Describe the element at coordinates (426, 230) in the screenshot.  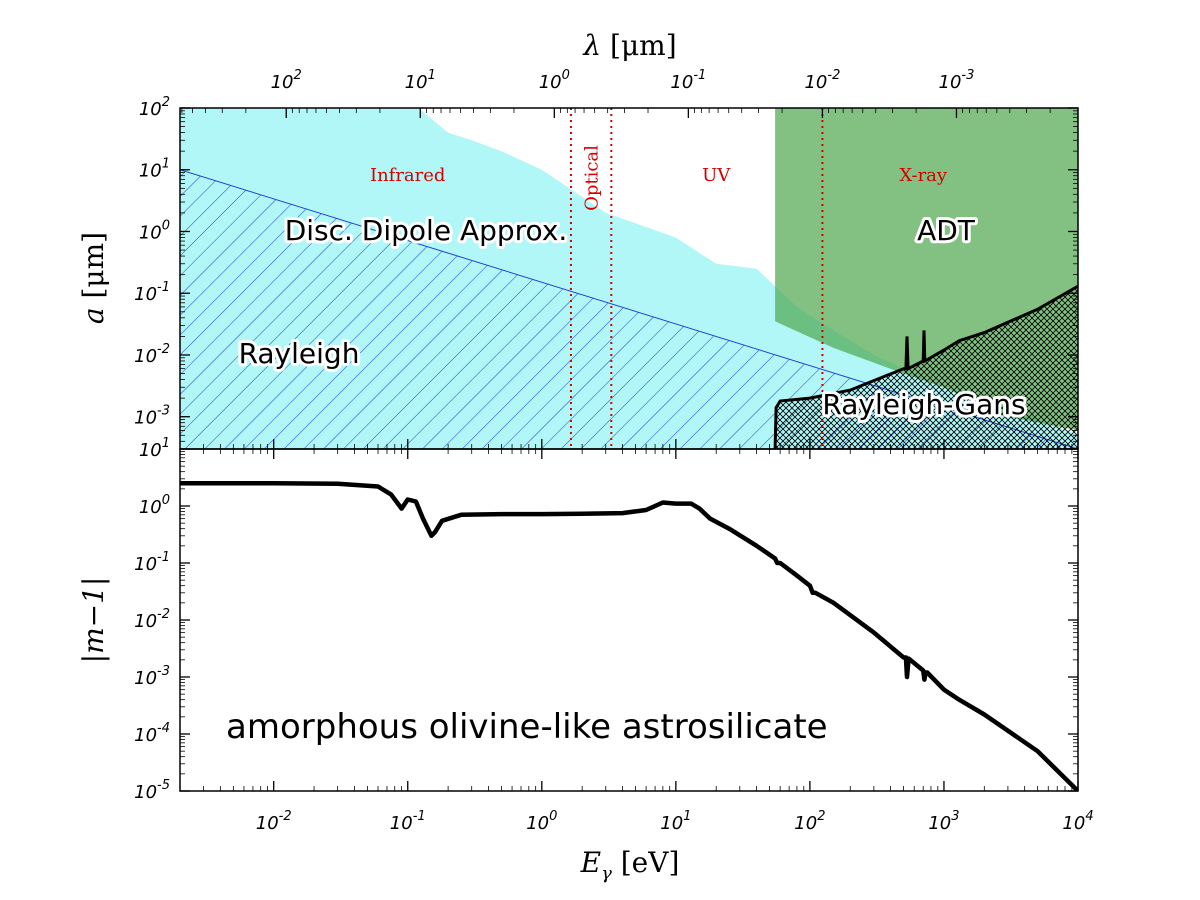
I see `regime-label-0: Disc. Dipole Approx.` at that location.